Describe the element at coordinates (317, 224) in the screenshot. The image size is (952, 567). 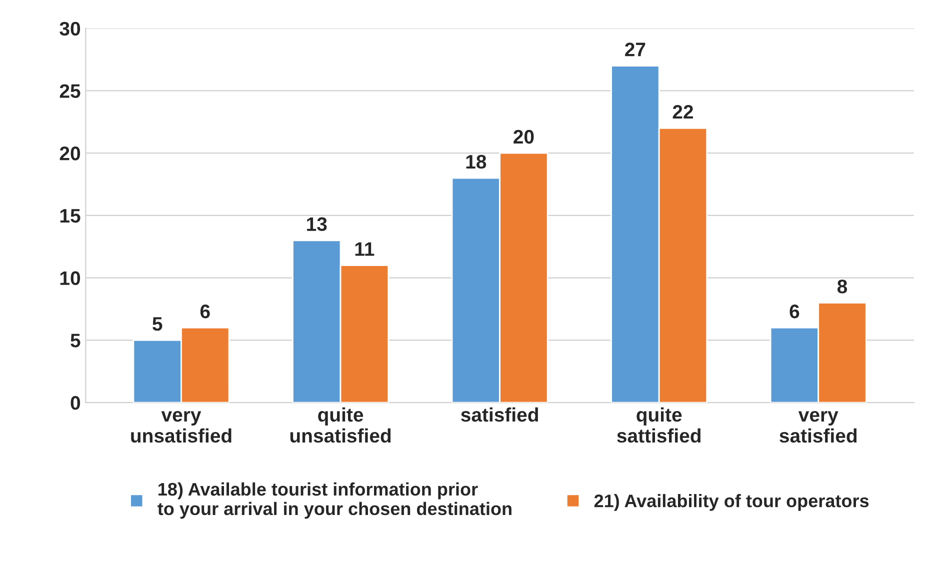
I see `data-label: 13` at that location.